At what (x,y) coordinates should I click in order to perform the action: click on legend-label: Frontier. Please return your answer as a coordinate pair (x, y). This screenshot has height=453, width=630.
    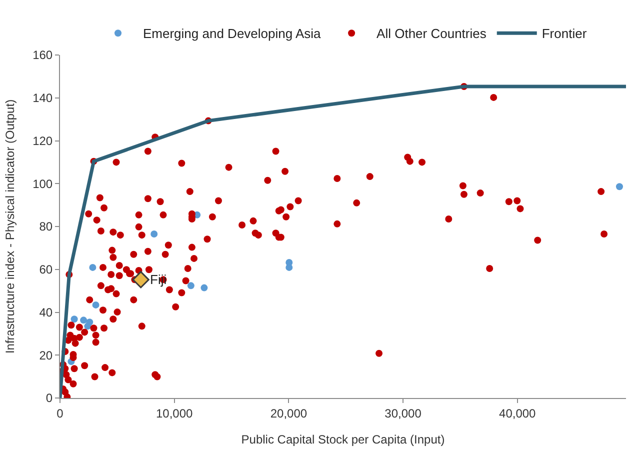
    Looking at the image, I should click on (565, 34).